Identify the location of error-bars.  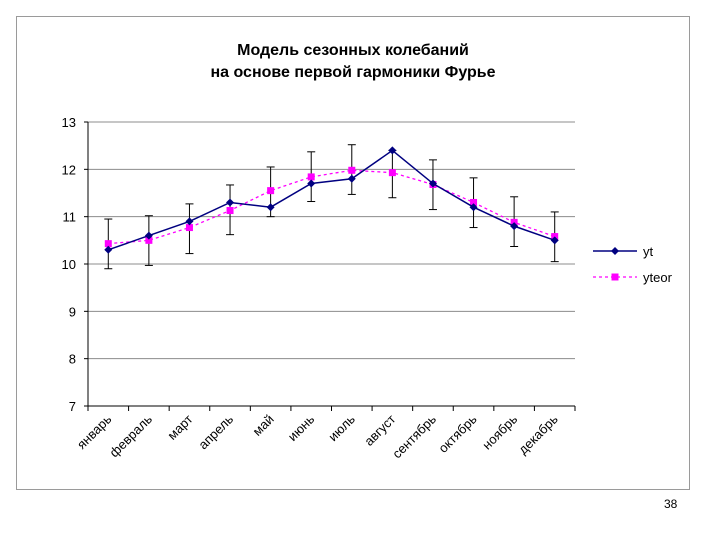
(331, 207).